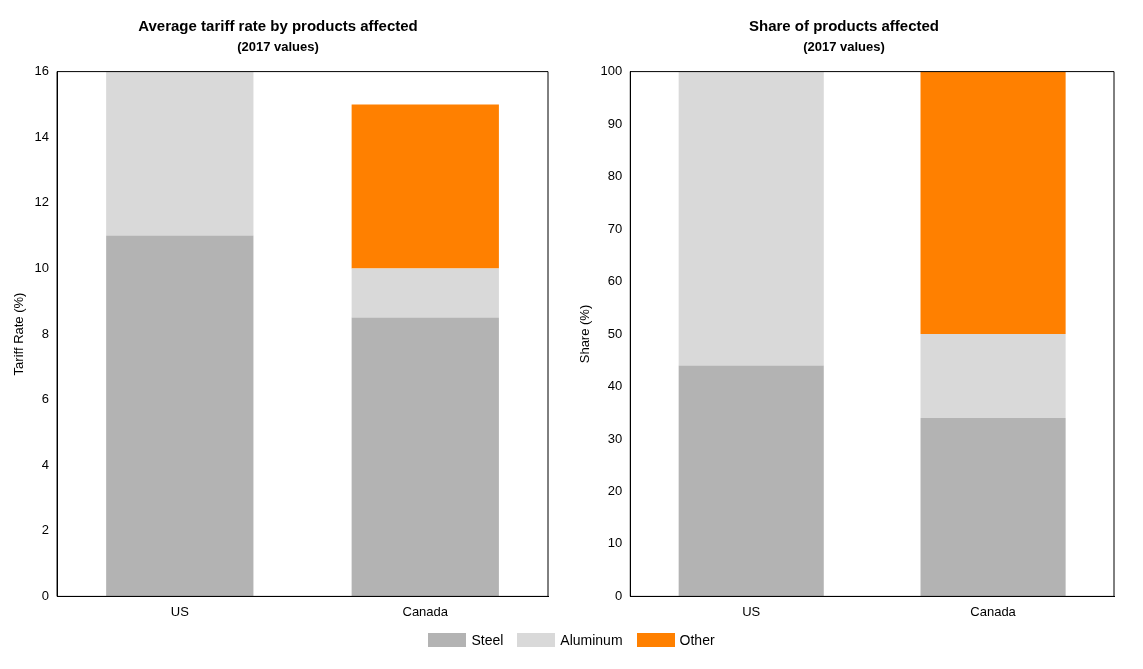 The image size is (1143, 669). What do you see at coordinates (697, 640) in the screenshot?
I see `legend-label: Other` at bounding box center [697, 640].